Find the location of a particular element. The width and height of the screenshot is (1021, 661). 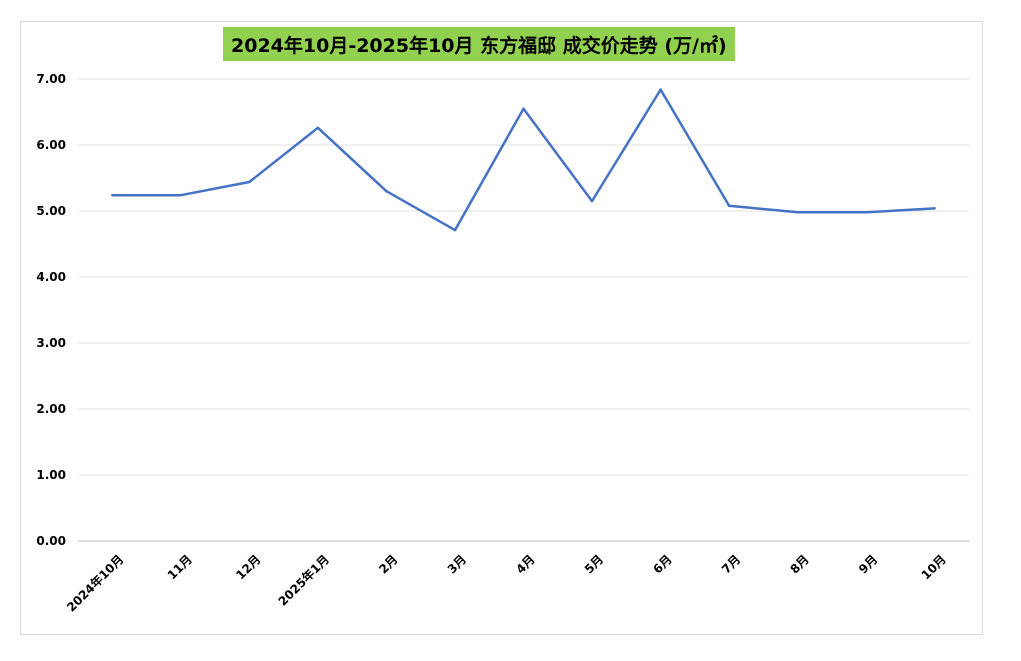

y-tick-label: 3.00 is located at coordinates (51, 343).